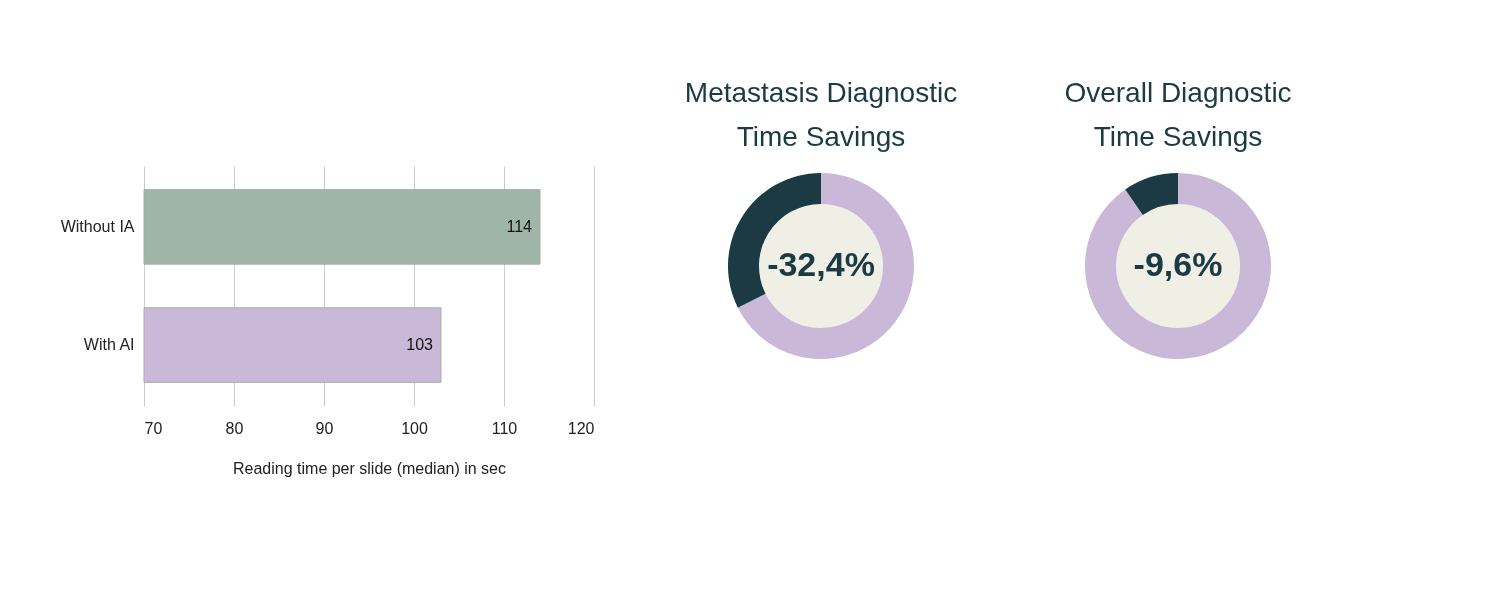 This screenshot has height=600, width=1500. I want to click on text: -32,4%, so click(821, 264).